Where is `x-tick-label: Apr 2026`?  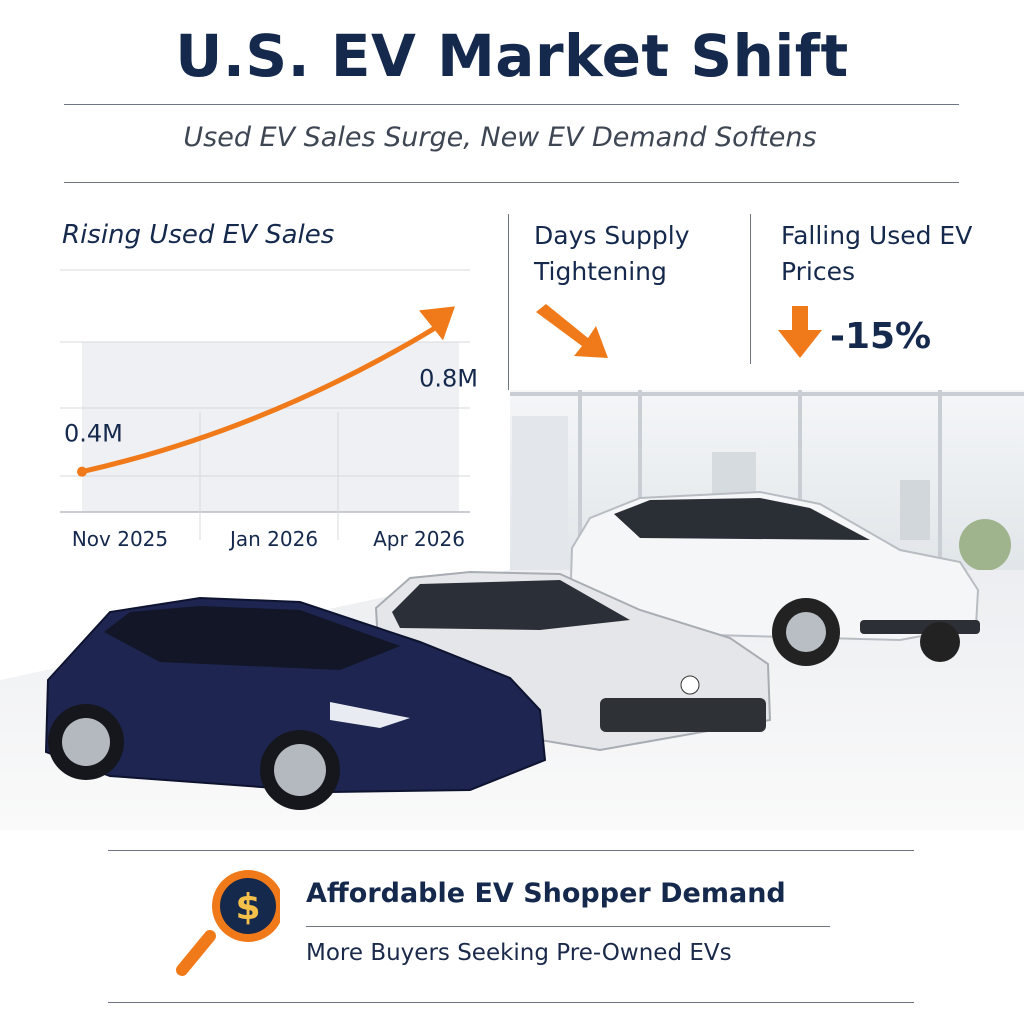
x-tick-label: Apr 2026 is located at coordinates (419, 539).